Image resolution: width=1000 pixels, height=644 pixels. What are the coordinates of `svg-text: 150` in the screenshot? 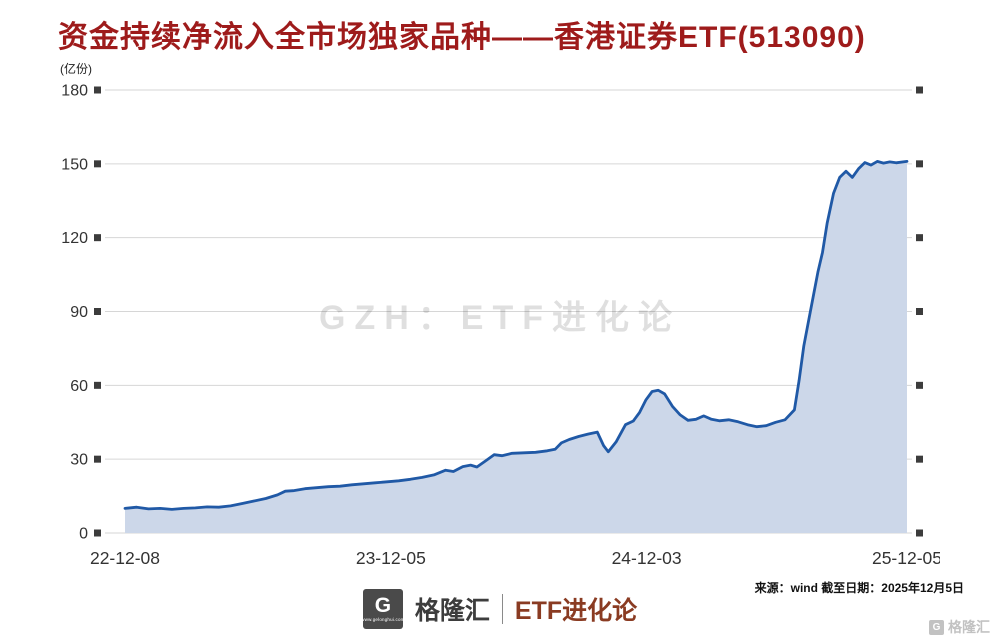 It's located at (74, 164).